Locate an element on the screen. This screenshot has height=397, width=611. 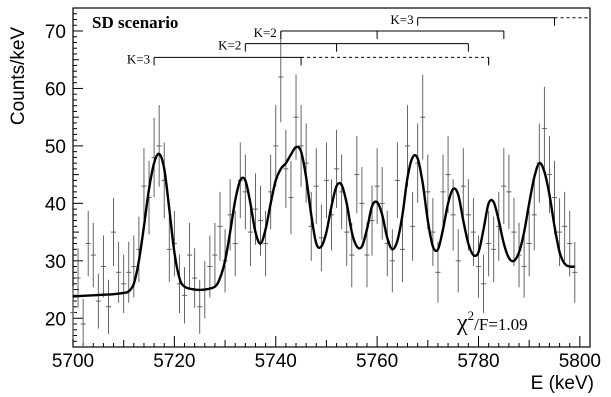
chi-exponent: 2 is located at coordinates (471, 315).